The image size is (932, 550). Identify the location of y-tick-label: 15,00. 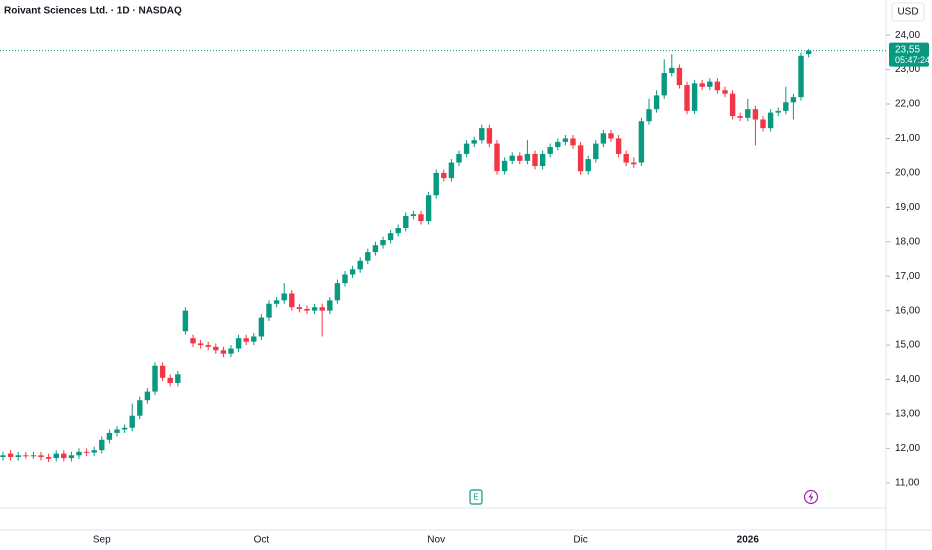
(907, 345).